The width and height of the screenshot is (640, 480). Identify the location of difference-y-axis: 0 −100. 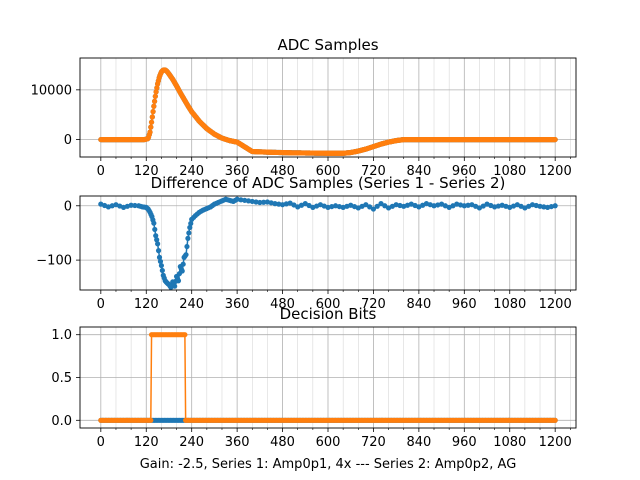
(58, 234).